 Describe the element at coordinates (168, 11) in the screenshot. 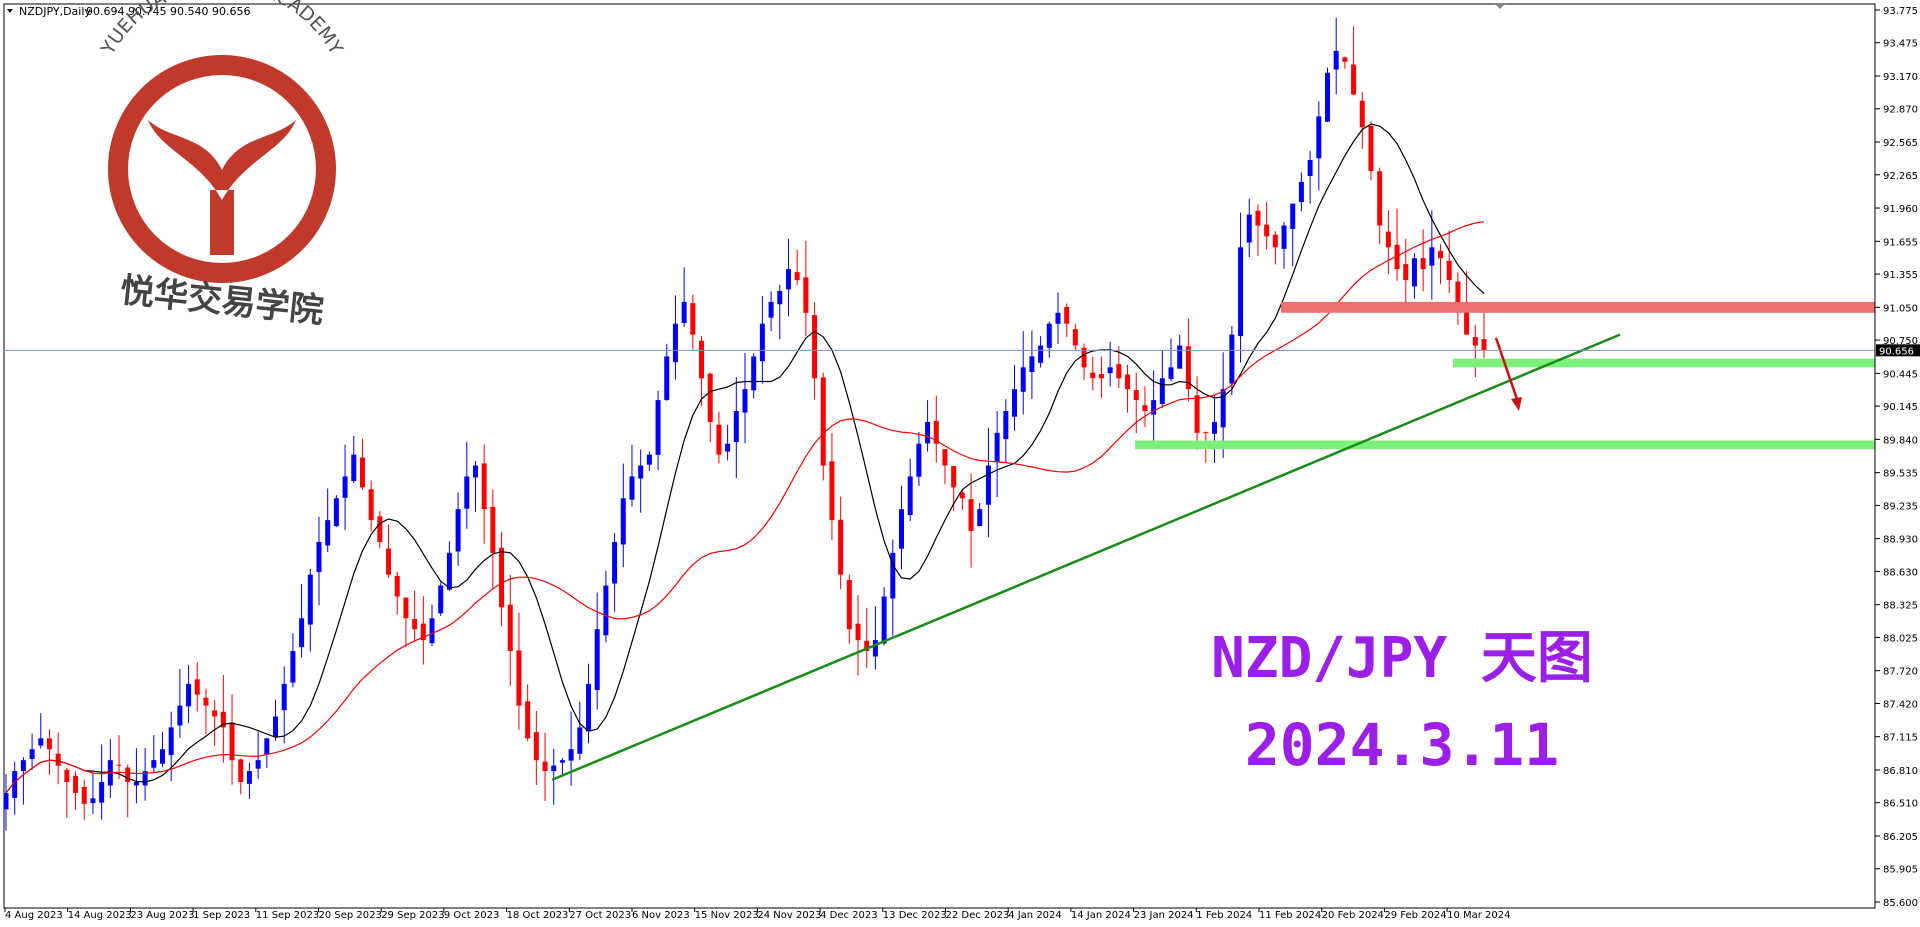

I see `ohlc-label: 90.694 90.745 90.540 90.656` at that location.